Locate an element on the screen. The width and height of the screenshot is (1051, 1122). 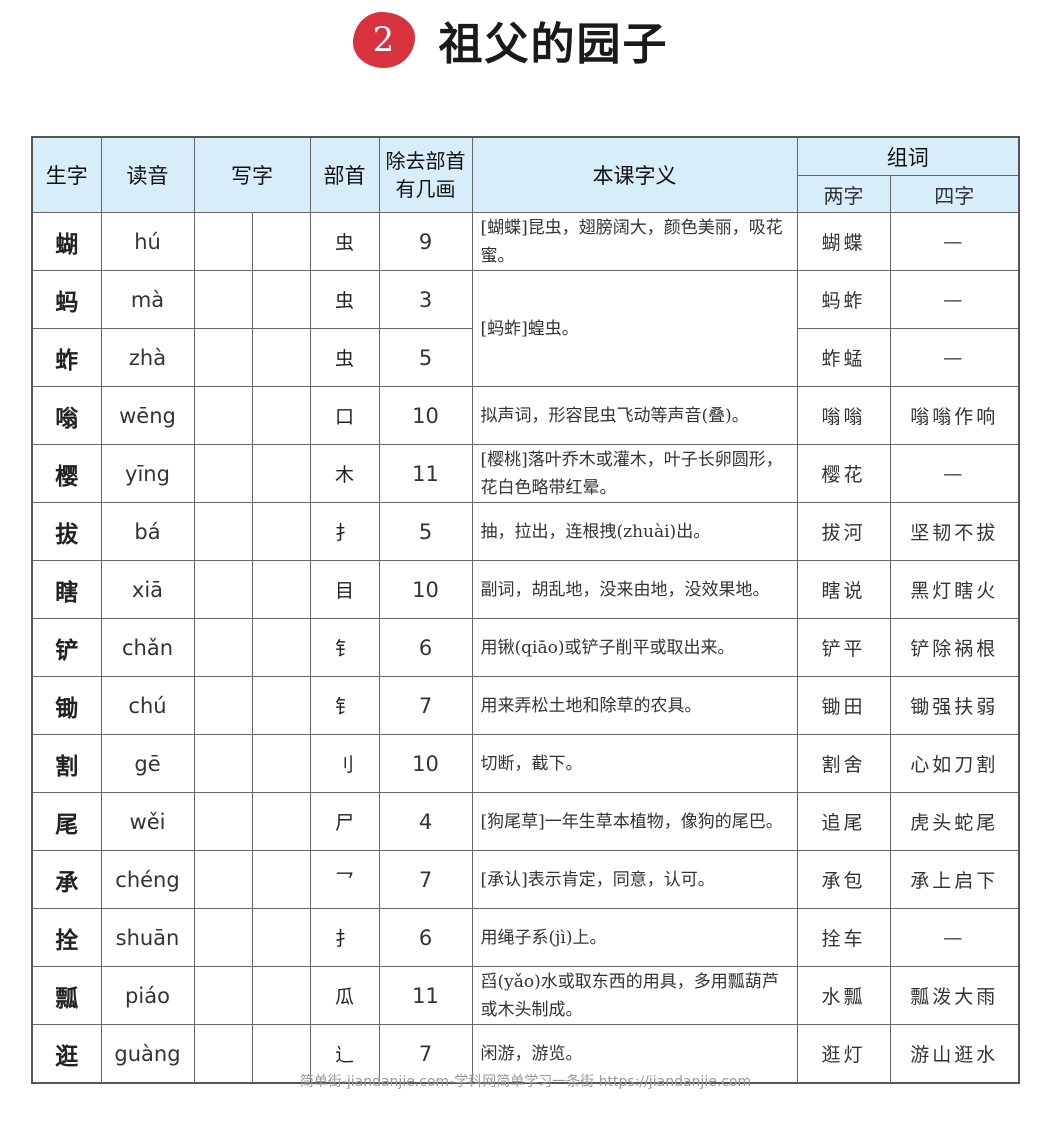
radical-cell: 刂 is located at coordinates (344, 763).